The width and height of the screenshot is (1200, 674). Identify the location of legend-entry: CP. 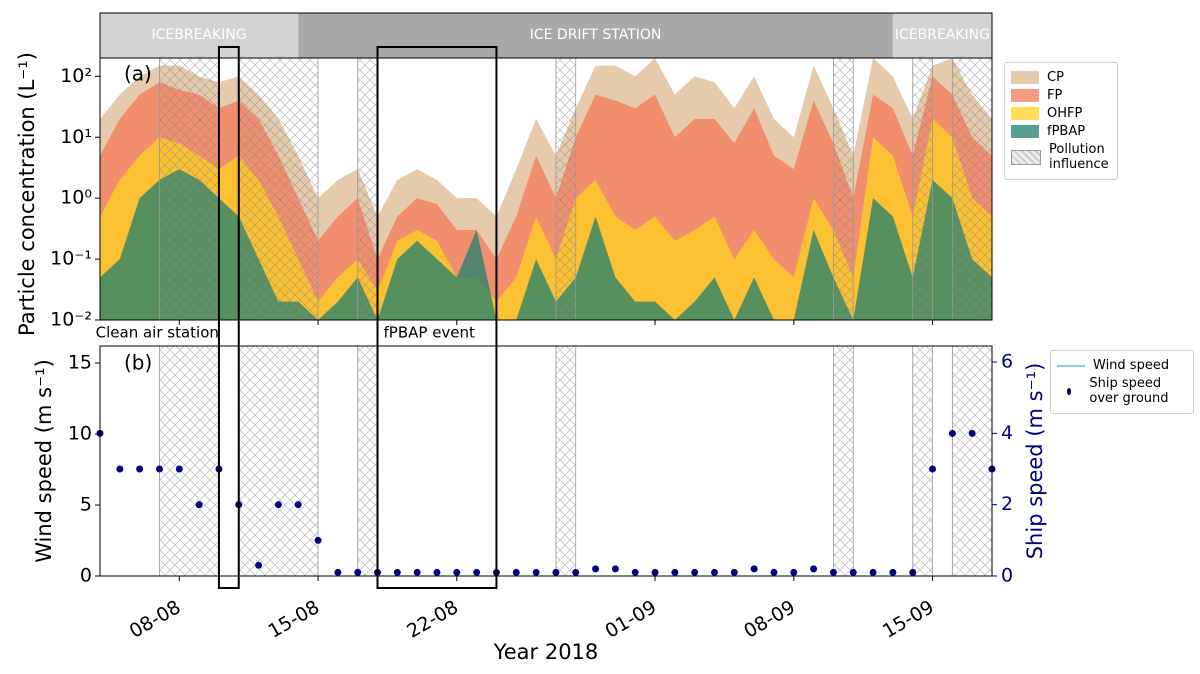
(1061, 77).